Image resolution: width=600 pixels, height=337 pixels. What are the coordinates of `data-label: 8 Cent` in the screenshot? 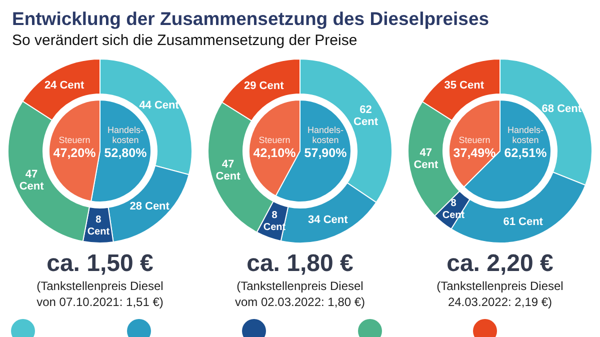 It's located at (98, 225).